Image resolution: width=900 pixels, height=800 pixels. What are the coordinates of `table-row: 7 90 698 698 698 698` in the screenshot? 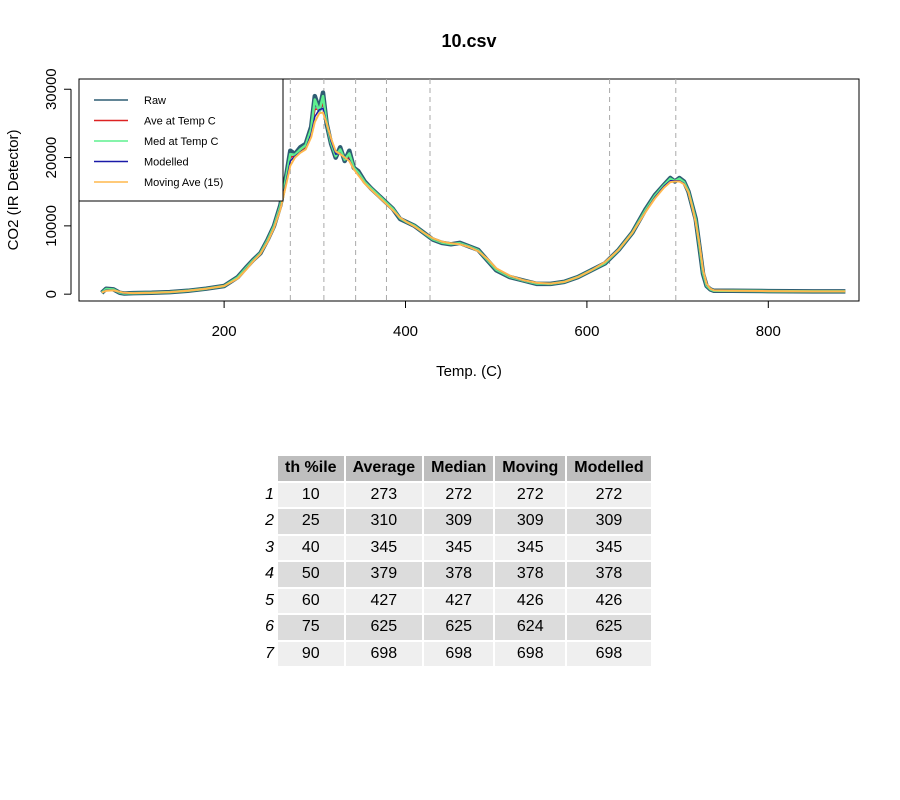 It's located at (455, 653).